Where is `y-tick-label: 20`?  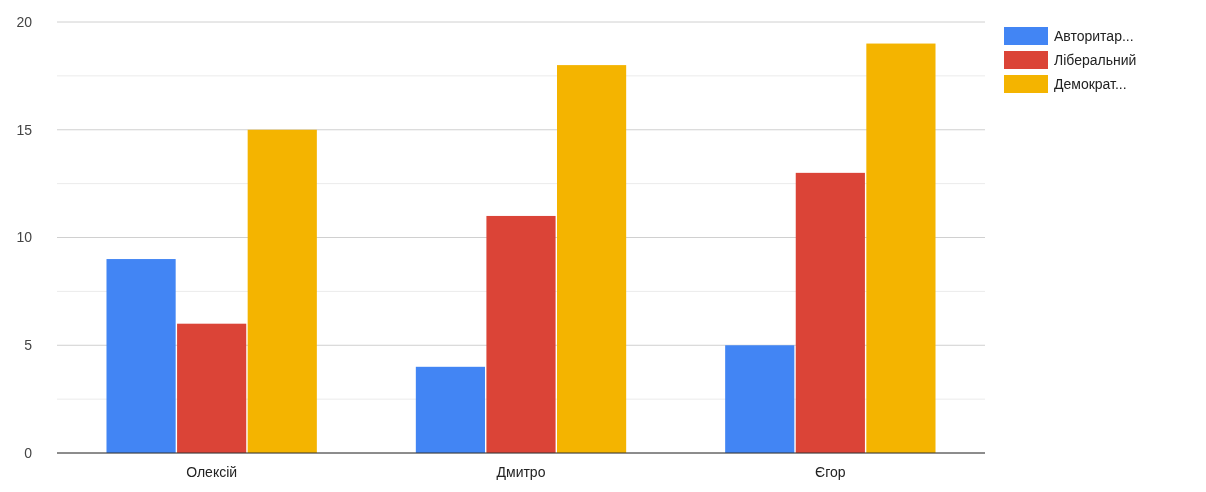
y-tick-label: 20 is located at coordinates (24, 21).